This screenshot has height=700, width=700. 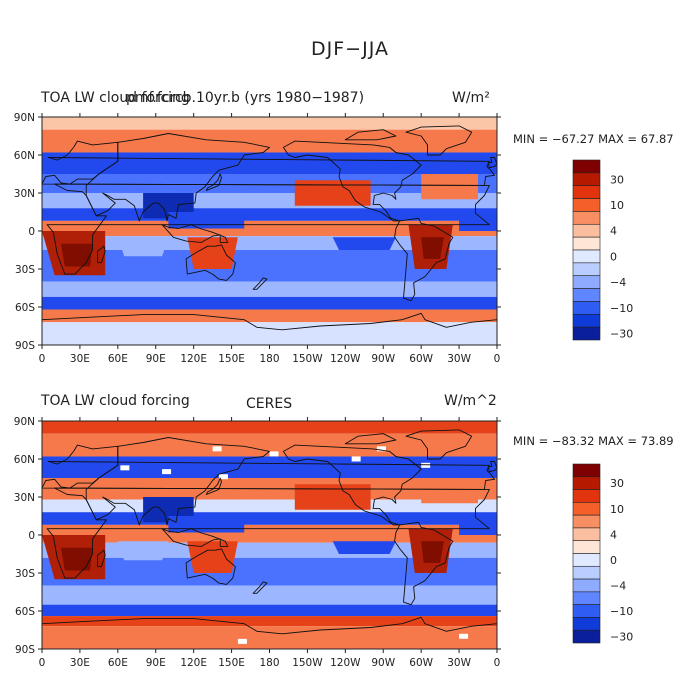 I want to click on coastline-uk, so click(x=492, y=163).